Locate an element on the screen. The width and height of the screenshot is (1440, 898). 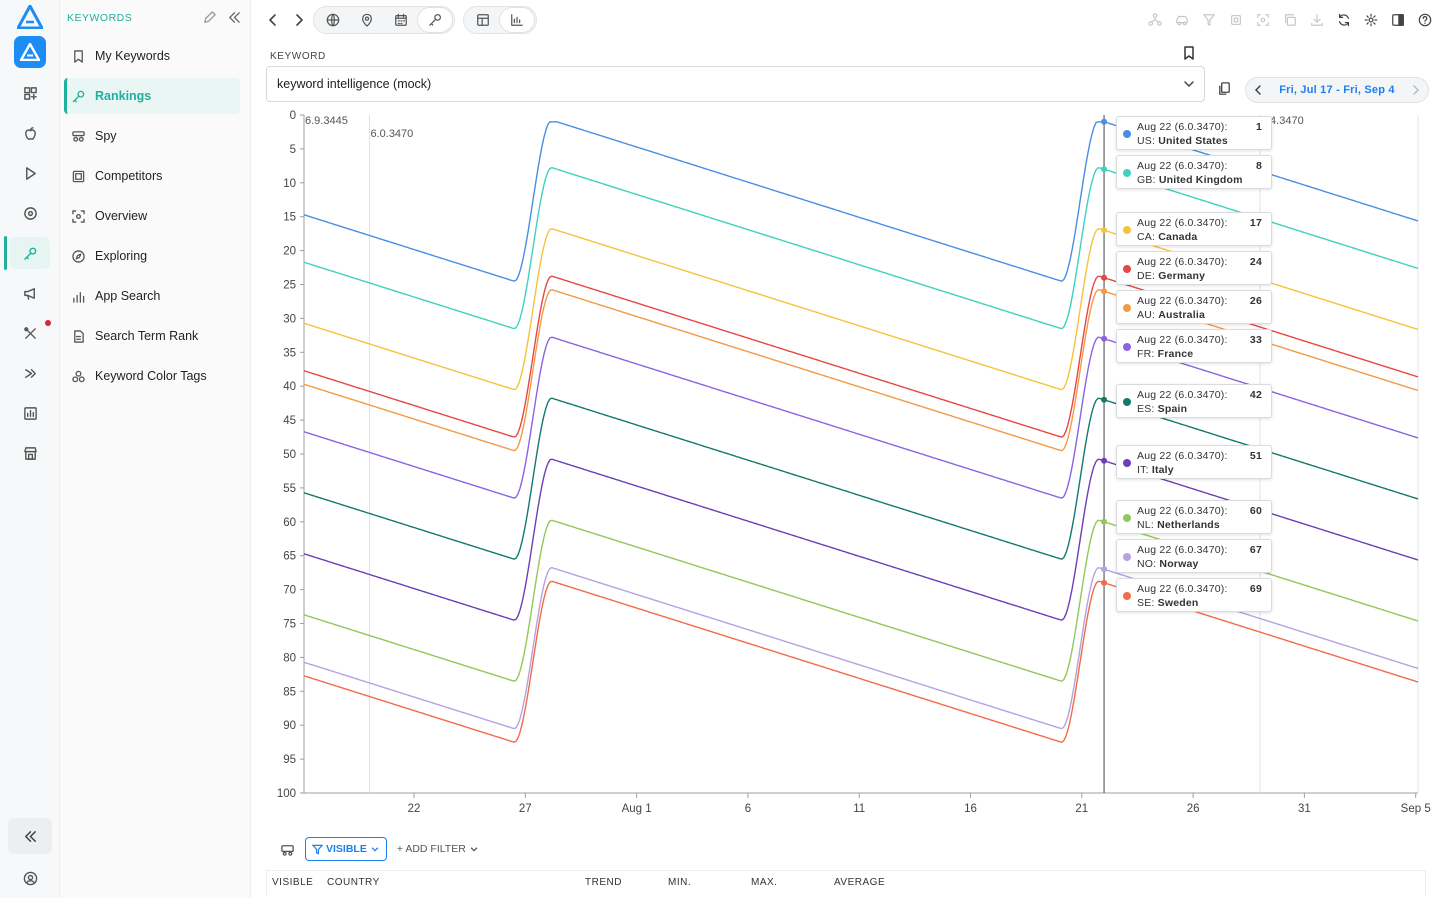
tools-icon is located at coordinates (30, 333).